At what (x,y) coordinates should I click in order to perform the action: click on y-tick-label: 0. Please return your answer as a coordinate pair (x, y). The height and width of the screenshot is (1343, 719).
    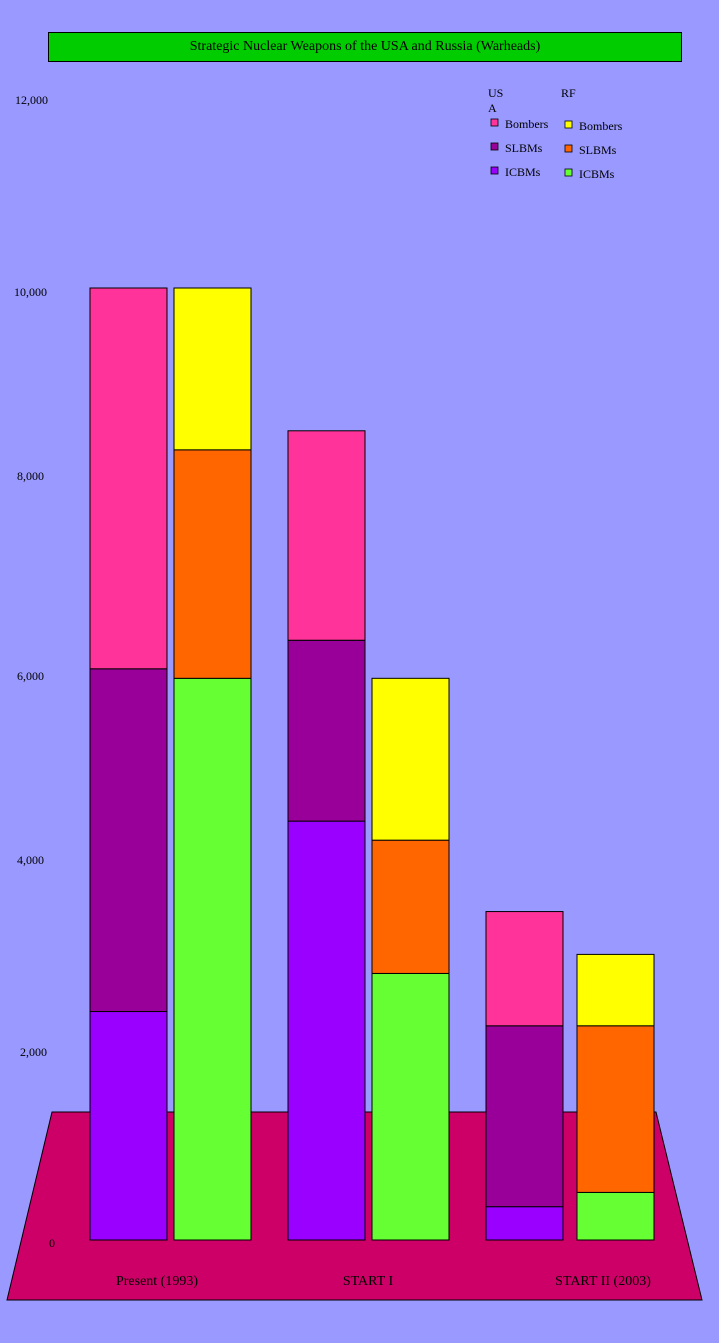
    Looking at the image, I should click on (52, 1243).